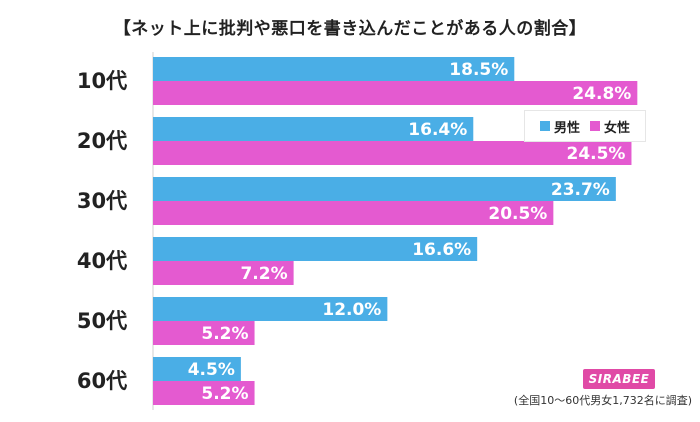 Image resolution: width=700 pixels, height=422 pixels. I want to click on category-label: 20代, so click(102, 141).